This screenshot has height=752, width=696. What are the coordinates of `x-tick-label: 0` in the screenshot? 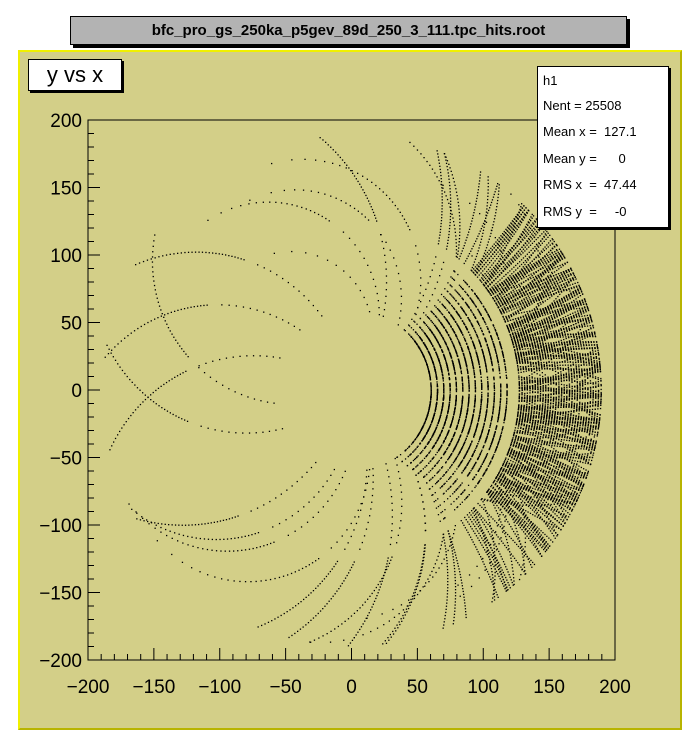 It's located at (351, 687).